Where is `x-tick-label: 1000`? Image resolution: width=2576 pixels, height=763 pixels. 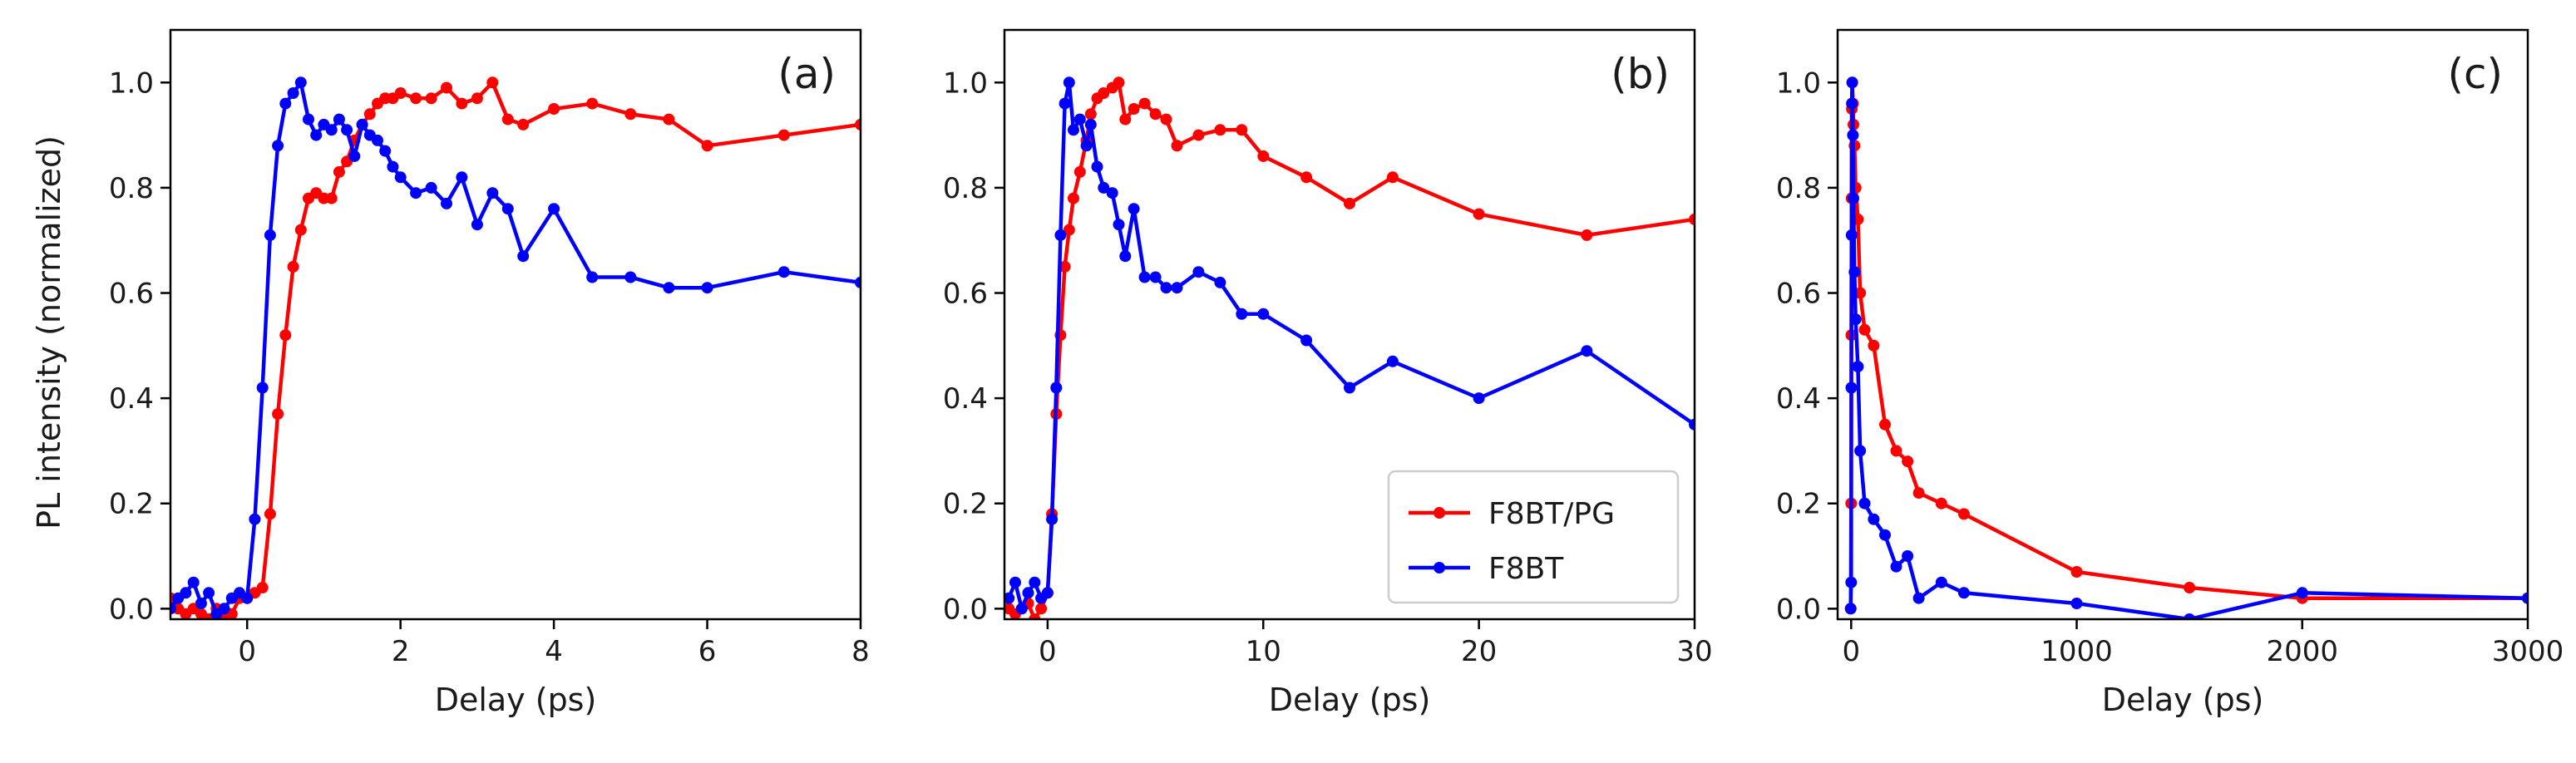
x-tick-label: 1000 is located at coordinates (2077, 651).